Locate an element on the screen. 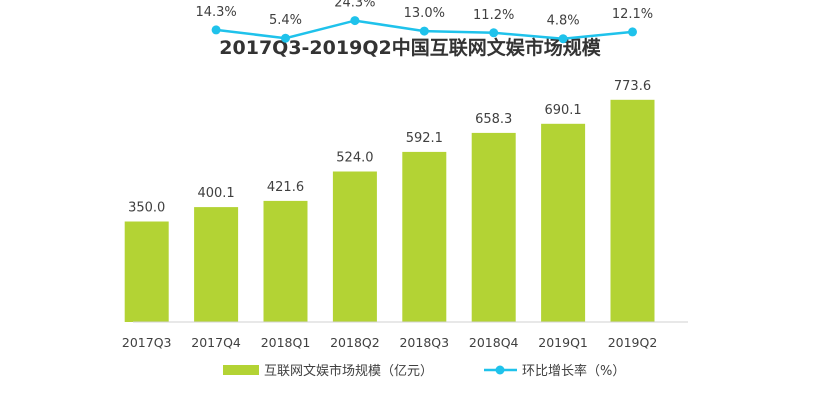 The height and width of the screenshot is (401, 815). x-tick-label: 2018Q1 is located at coordinates (286, 342).